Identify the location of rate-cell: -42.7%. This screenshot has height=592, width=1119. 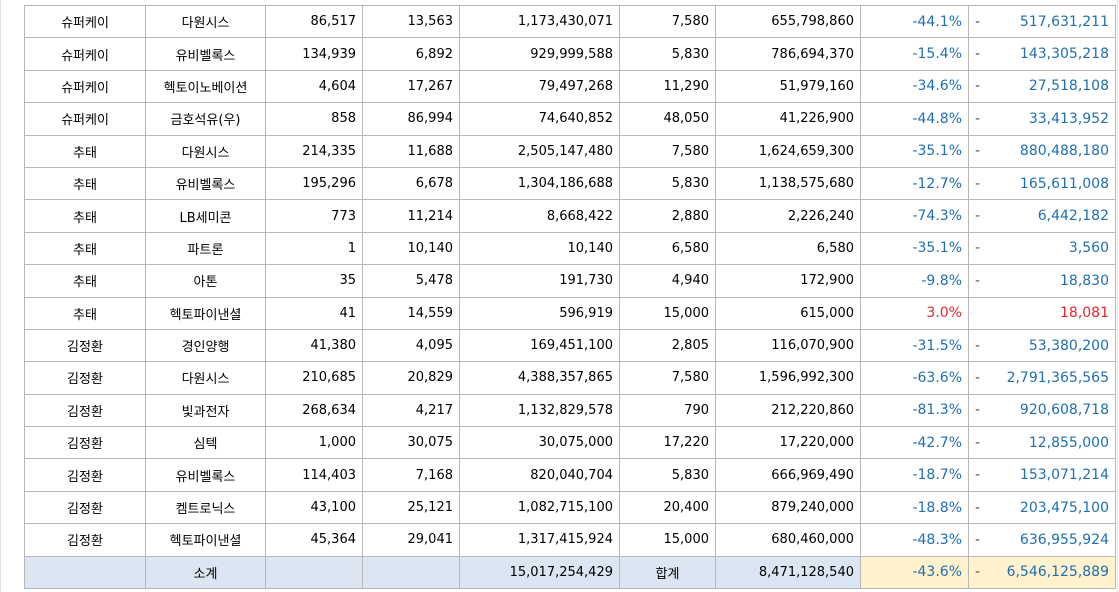
(914, 443).